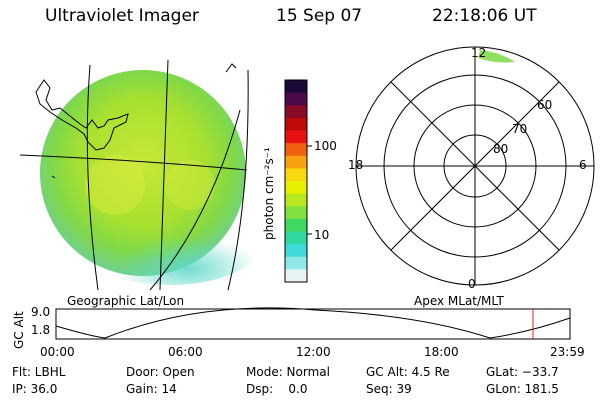 This screenshot has width=600, height=400. Describe the element at coordinates (136, 121) in the screenshot. I see `coastline-outline` at that location.